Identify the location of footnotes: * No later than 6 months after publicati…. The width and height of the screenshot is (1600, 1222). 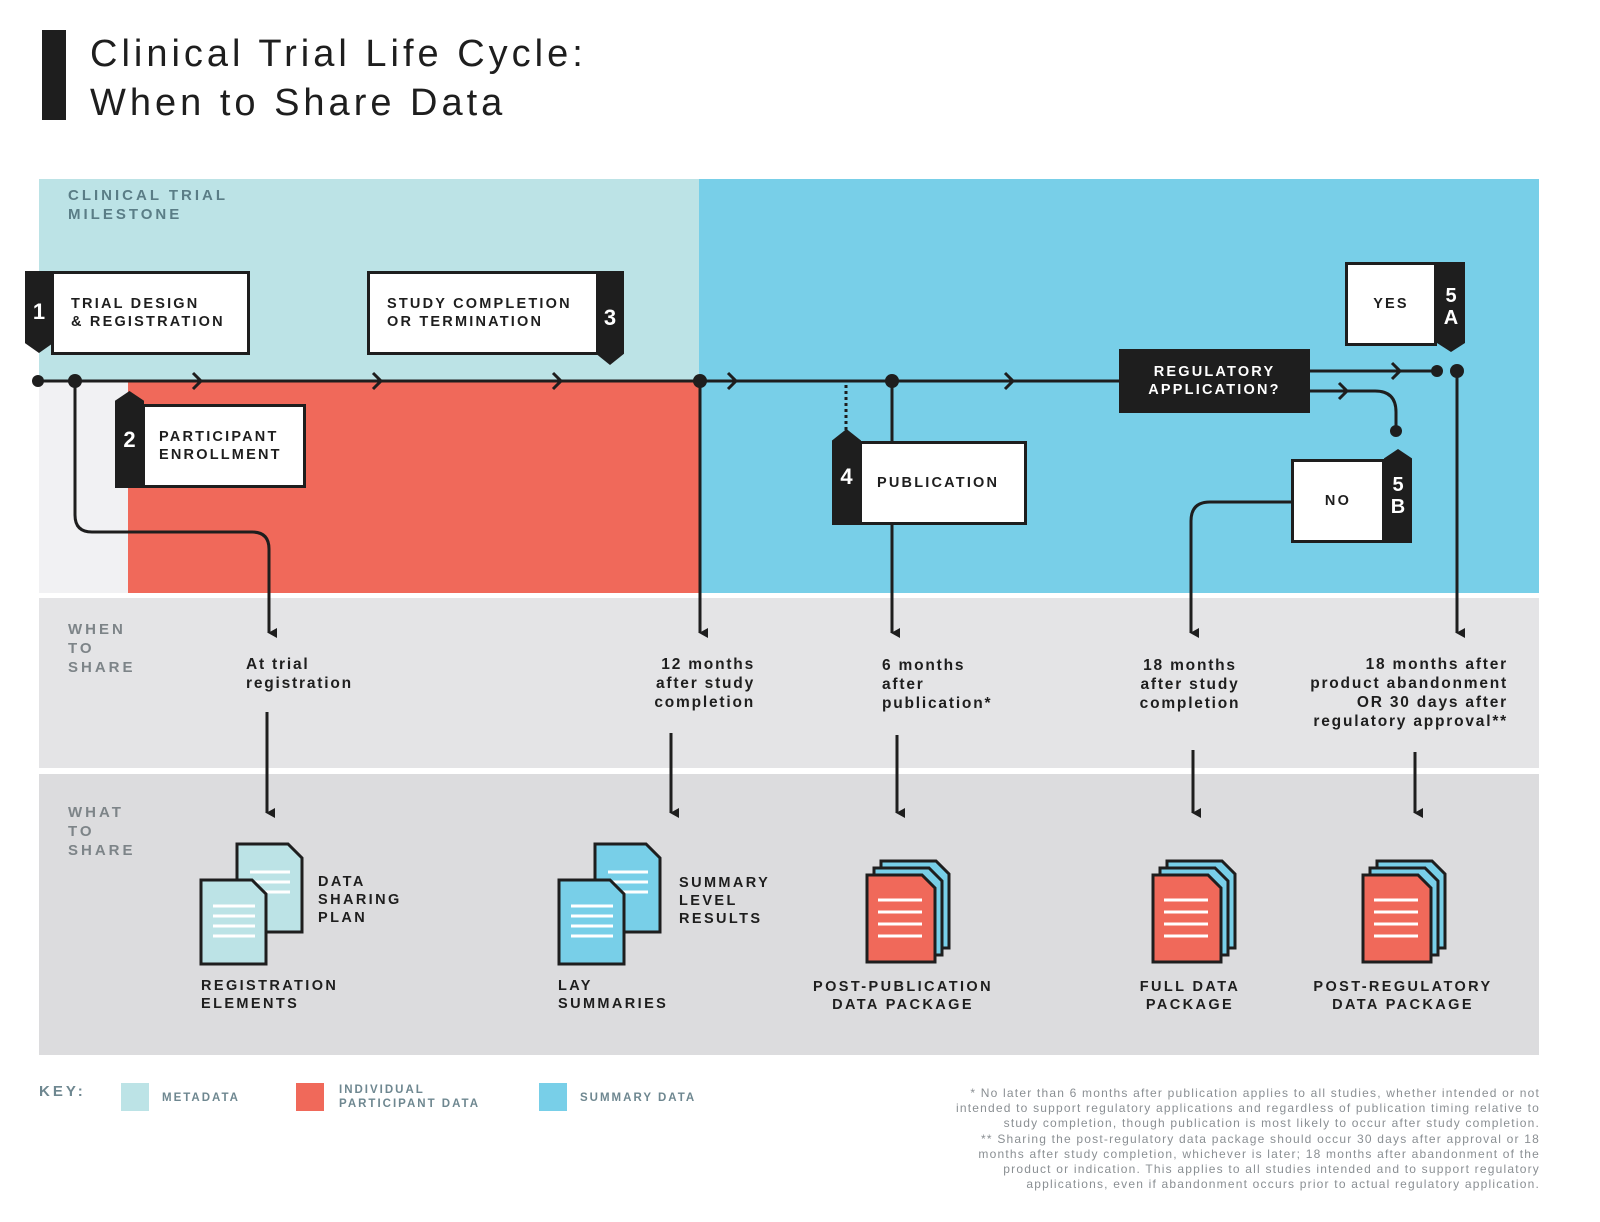
(1160, 1139).